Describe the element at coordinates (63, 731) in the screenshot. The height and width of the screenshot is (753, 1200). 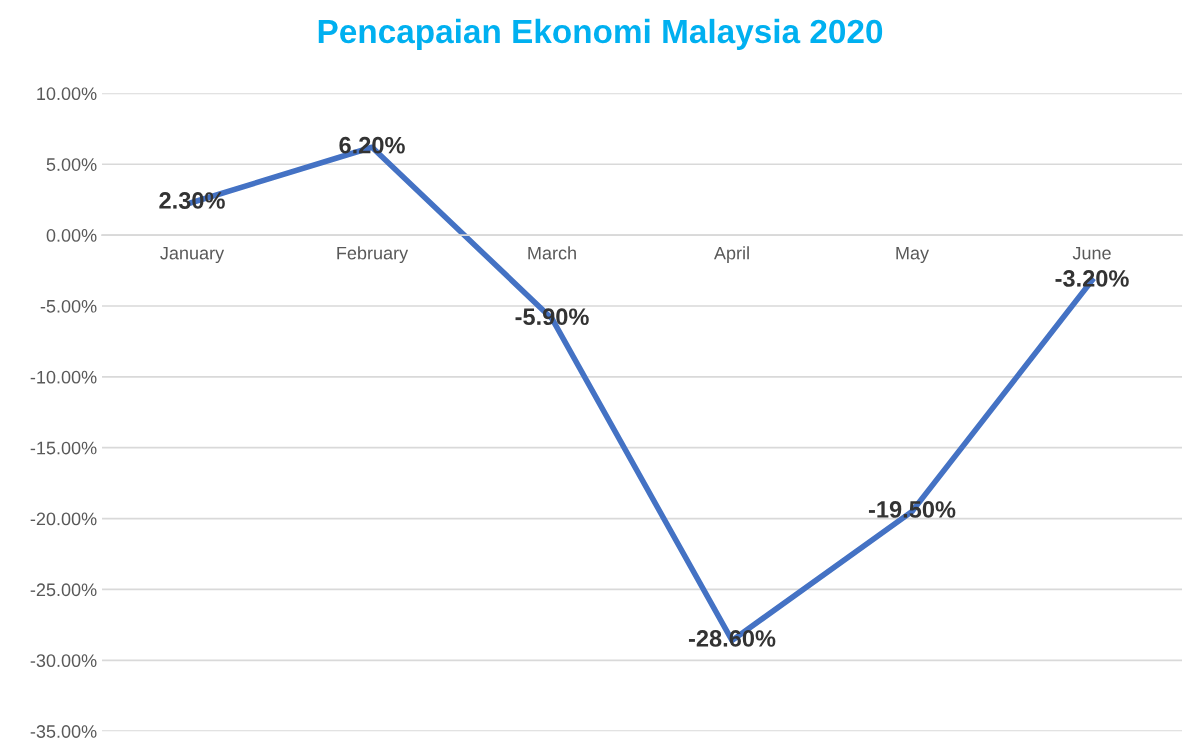
I see `y-tick-label: -35.00%` at that location.